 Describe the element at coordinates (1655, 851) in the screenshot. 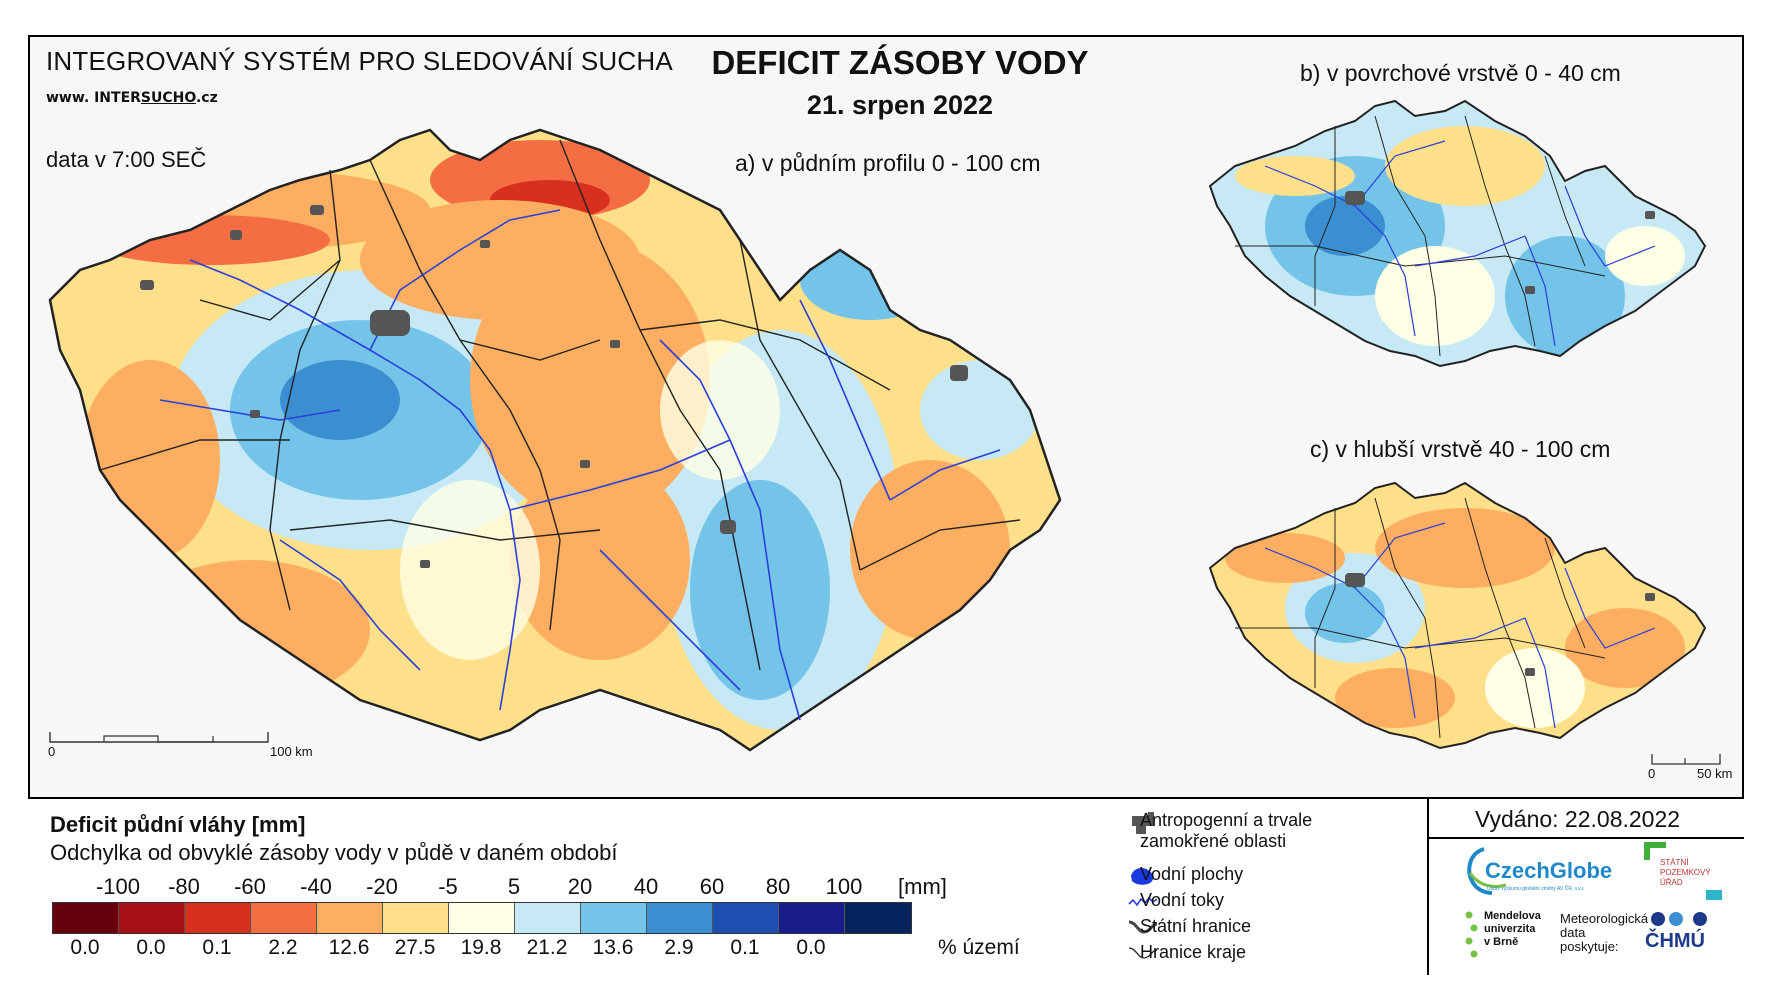

I see `spu-logo-mark` at that location.